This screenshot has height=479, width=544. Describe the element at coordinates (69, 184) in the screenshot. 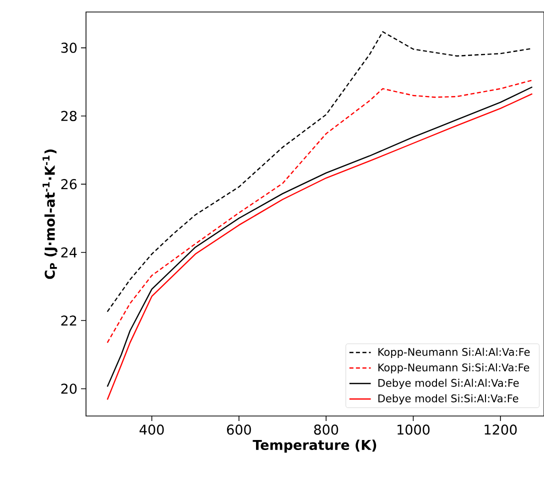

I see `y-tick-label: 26` at that location.